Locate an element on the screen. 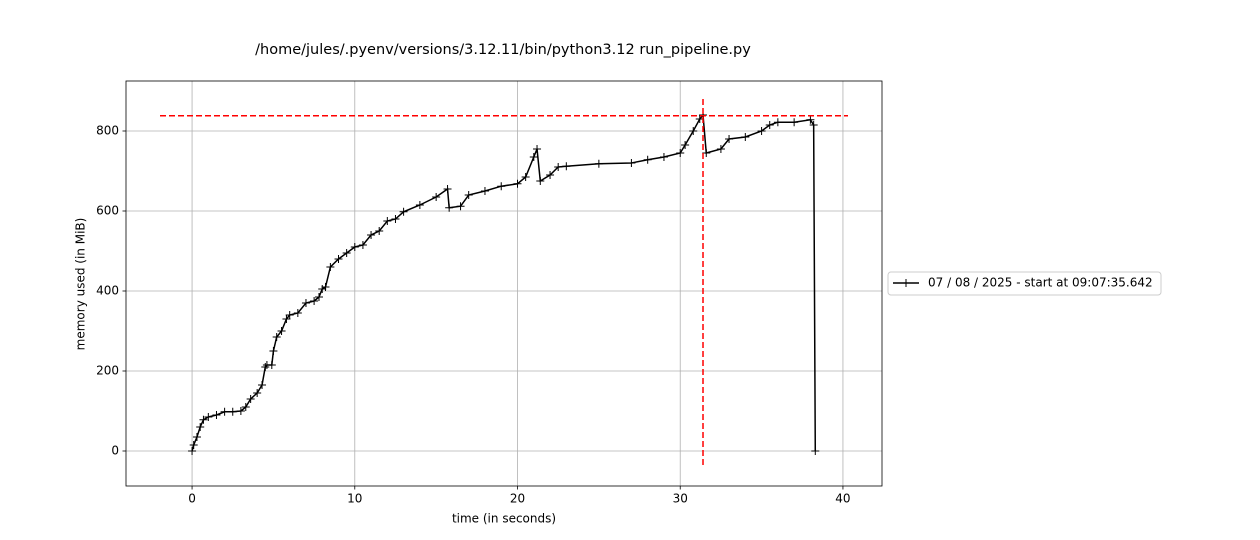 Image resolution: width=1260 pixels, height=540 pixels. x-tick-label: 30 is located at coordinates (680, 499).